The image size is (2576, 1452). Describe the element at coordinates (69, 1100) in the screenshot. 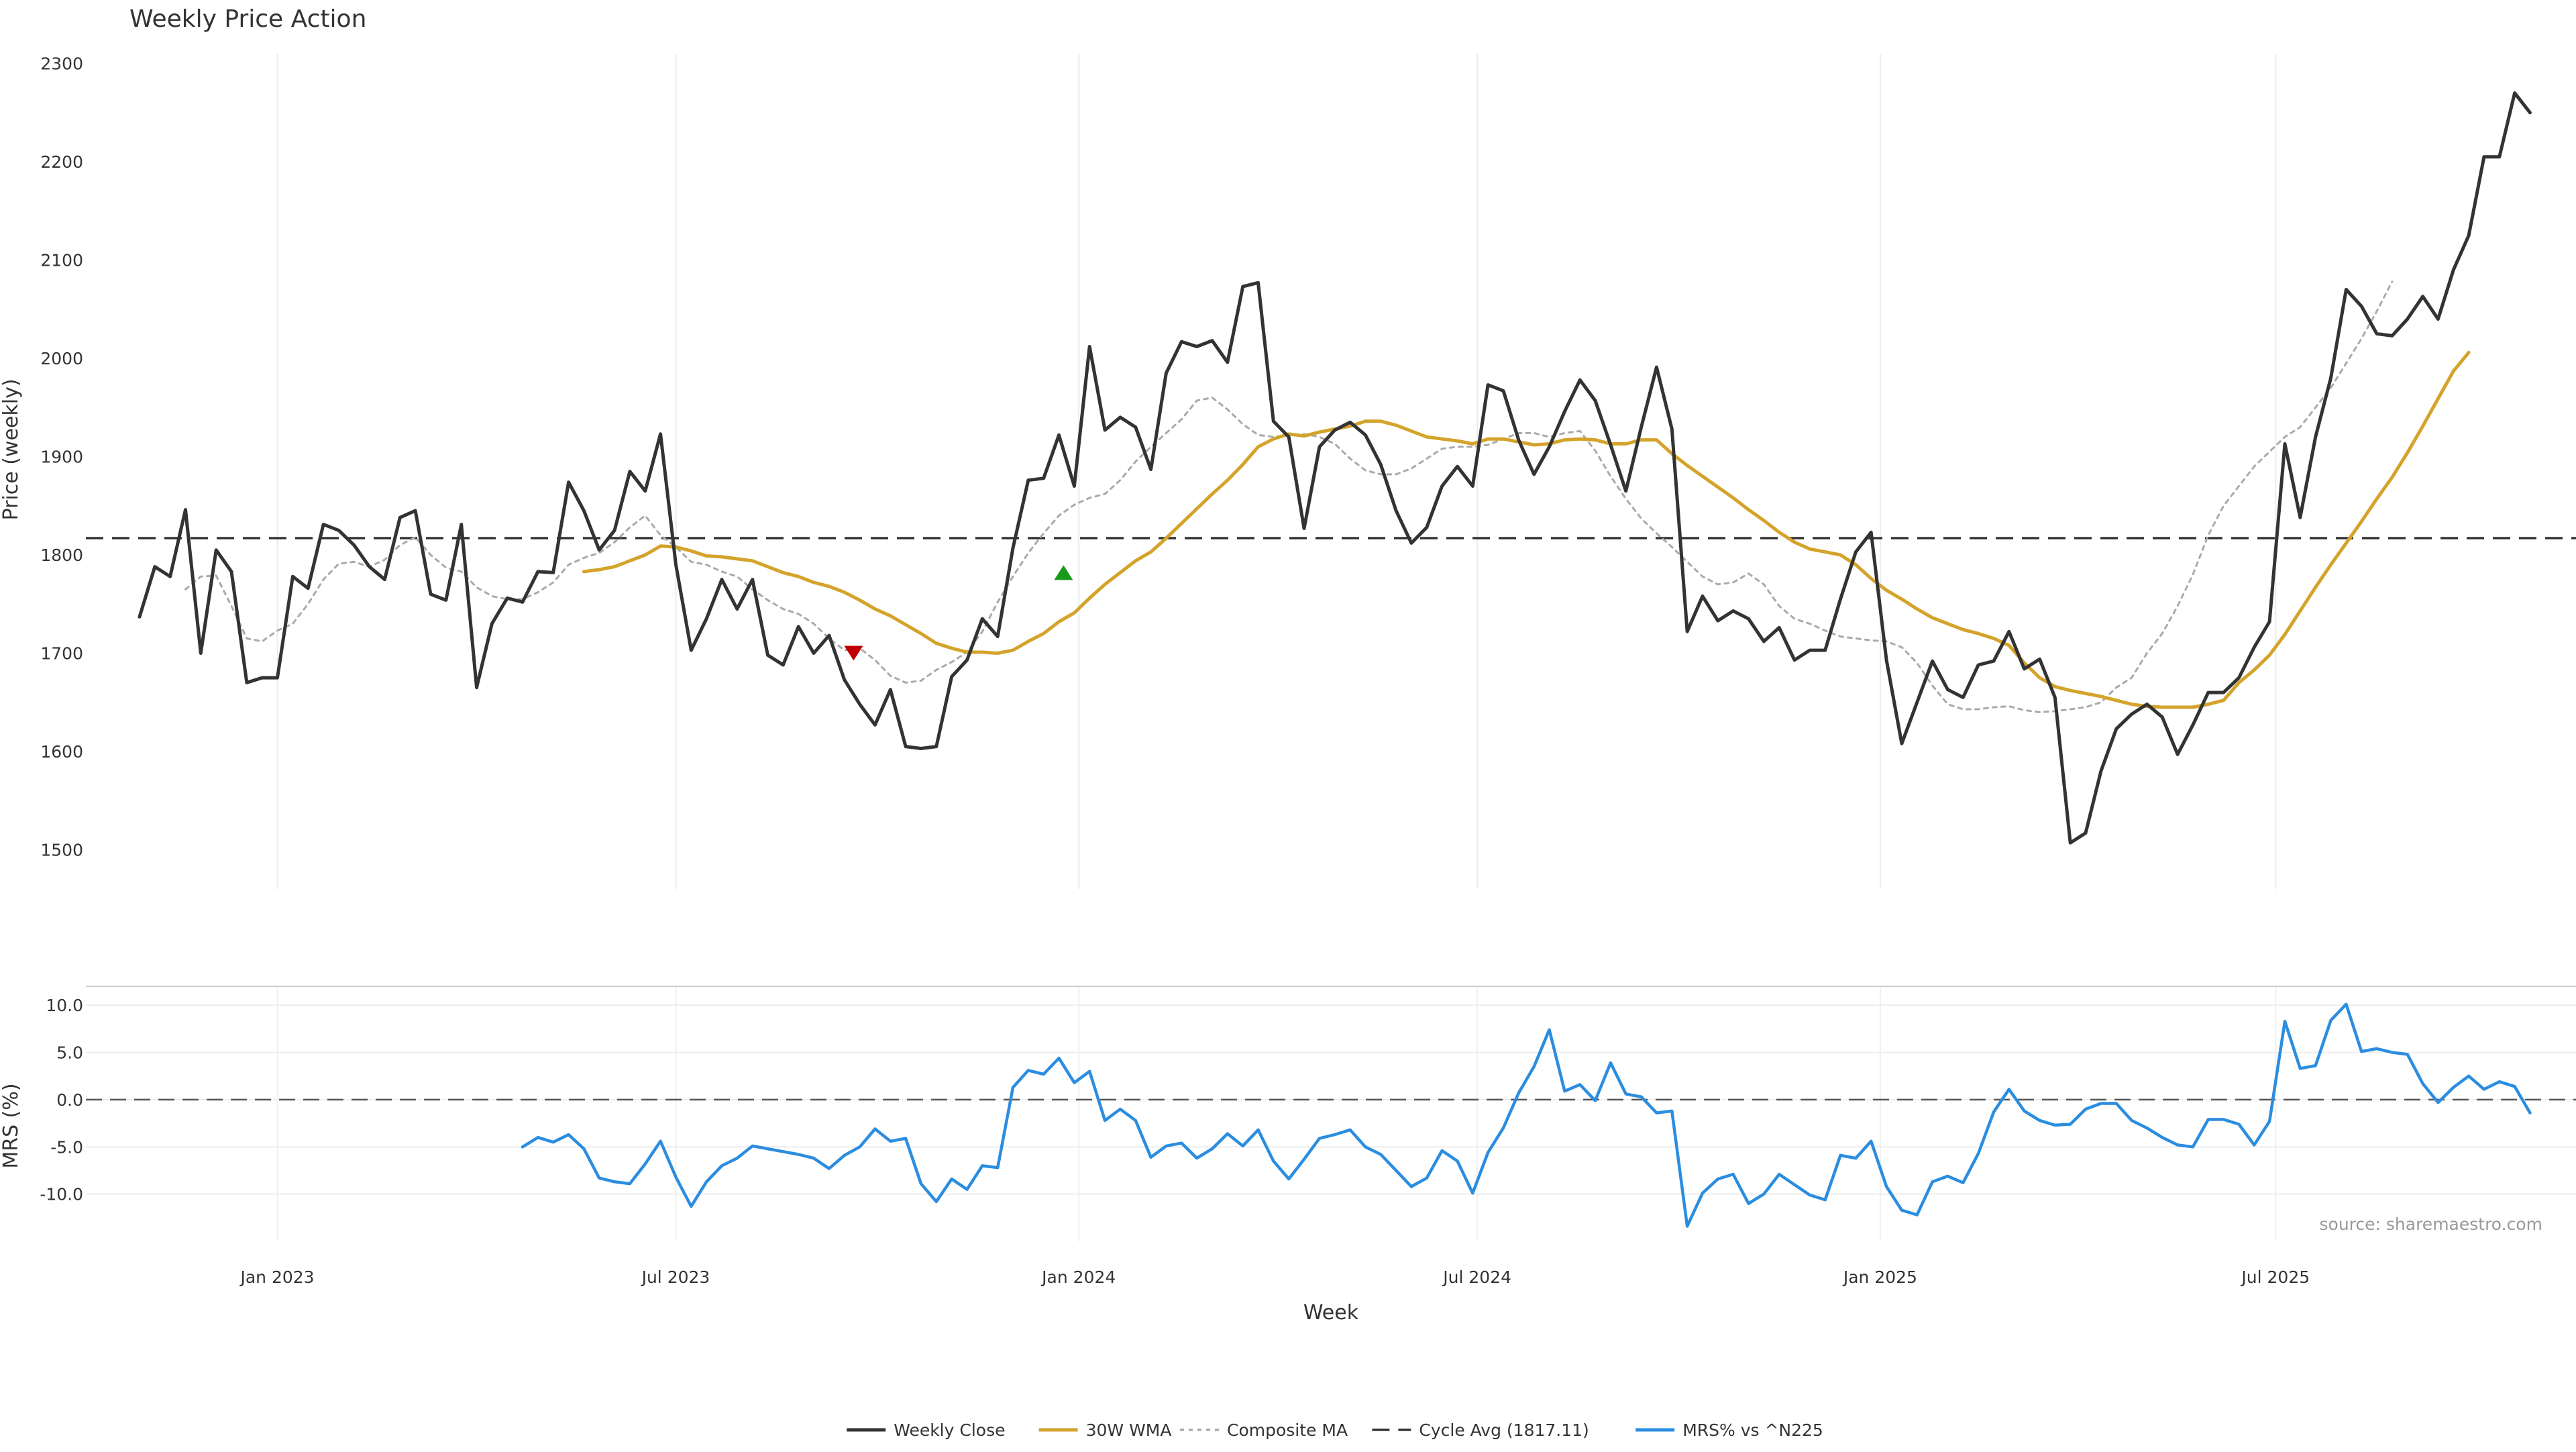

I see `mrs-tick-0-0: 0.0` at that location.